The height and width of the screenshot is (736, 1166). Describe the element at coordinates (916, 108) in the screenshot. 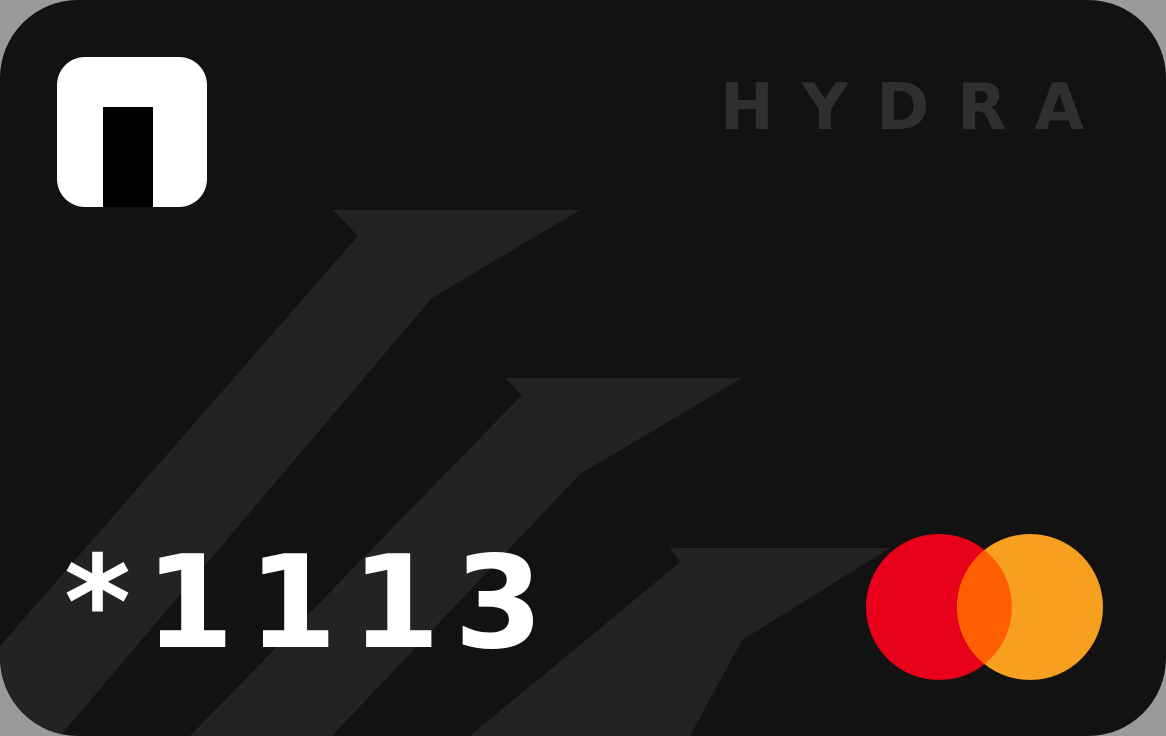

I see `brand-name: HYDRA` at that location.